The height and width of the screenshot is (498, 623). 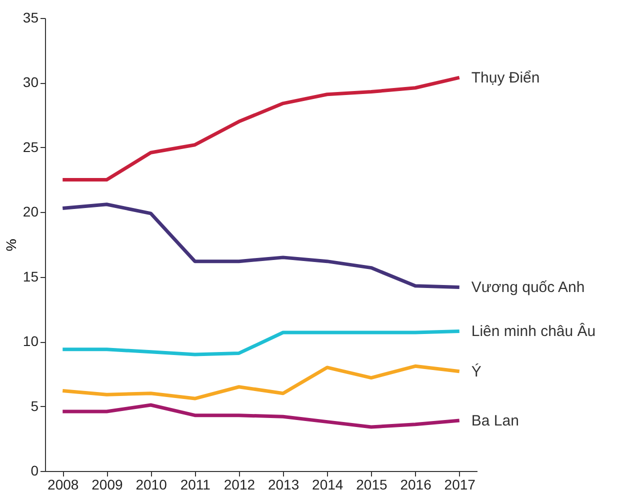 I want to click on y-tick-label: 10, so click(x=30, y=341).